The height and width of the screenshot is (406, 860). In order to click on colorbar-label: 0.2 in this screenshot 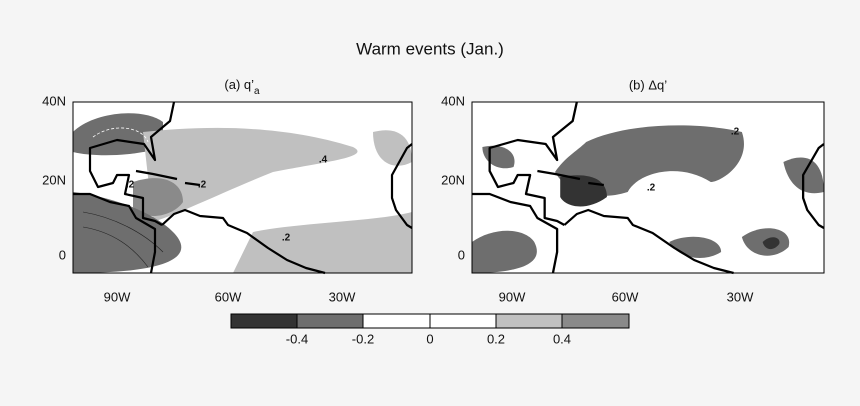, I will do `click(496, 338)`.